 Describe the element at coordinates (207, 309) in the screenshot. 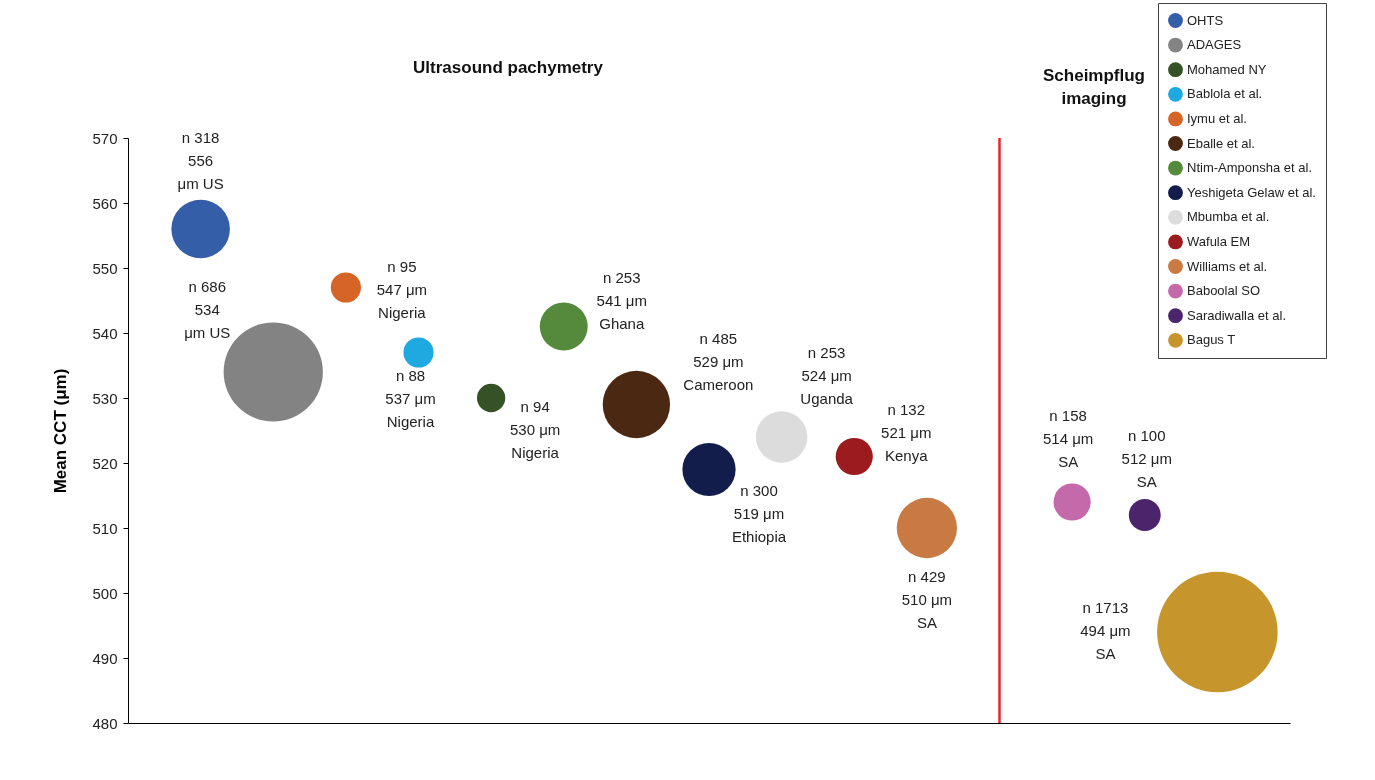

I see `data-label: n 686 534 μm US` at that location.